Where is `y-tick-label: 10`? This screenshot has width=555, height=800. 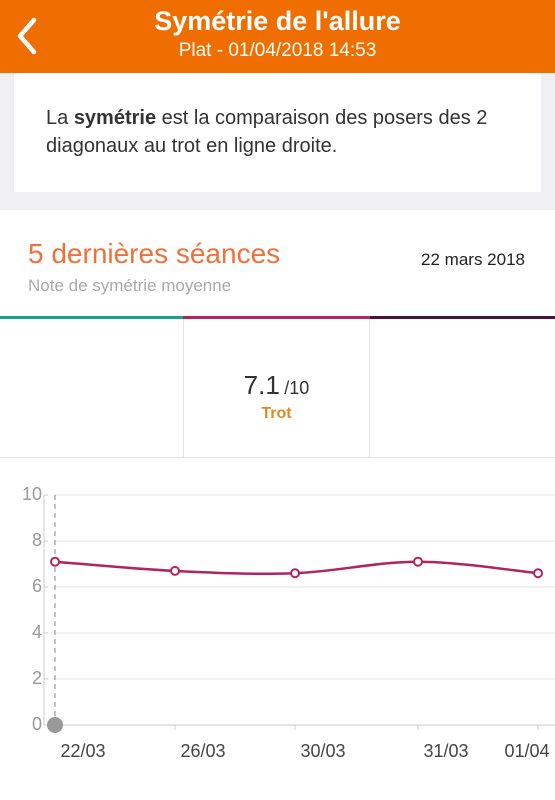 y-tick-label: 10 is located at coordinates (32, 494).